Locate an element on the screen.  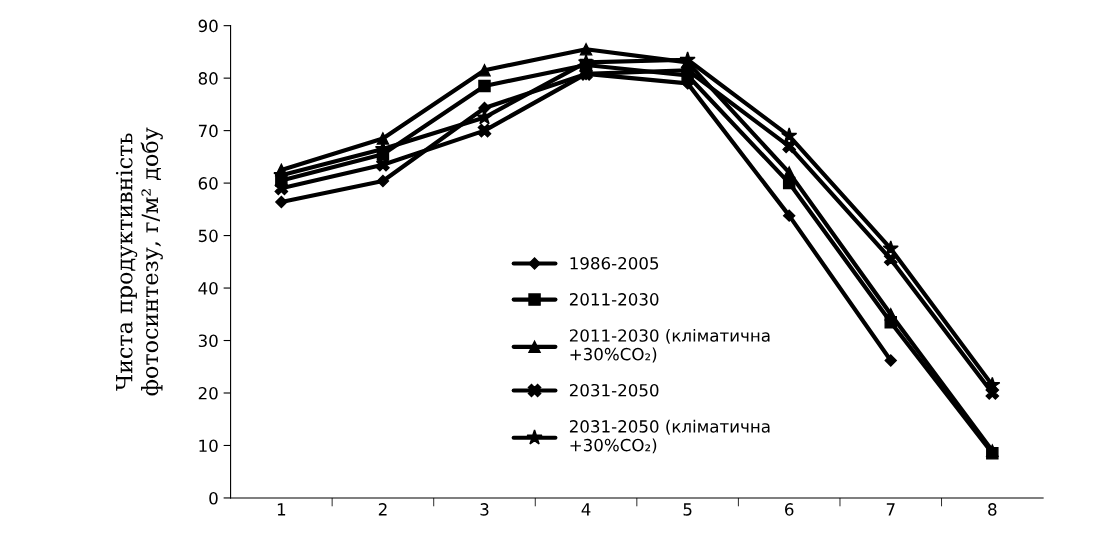
legend-label: 2031-2050 is located at coordinates (614, 390).